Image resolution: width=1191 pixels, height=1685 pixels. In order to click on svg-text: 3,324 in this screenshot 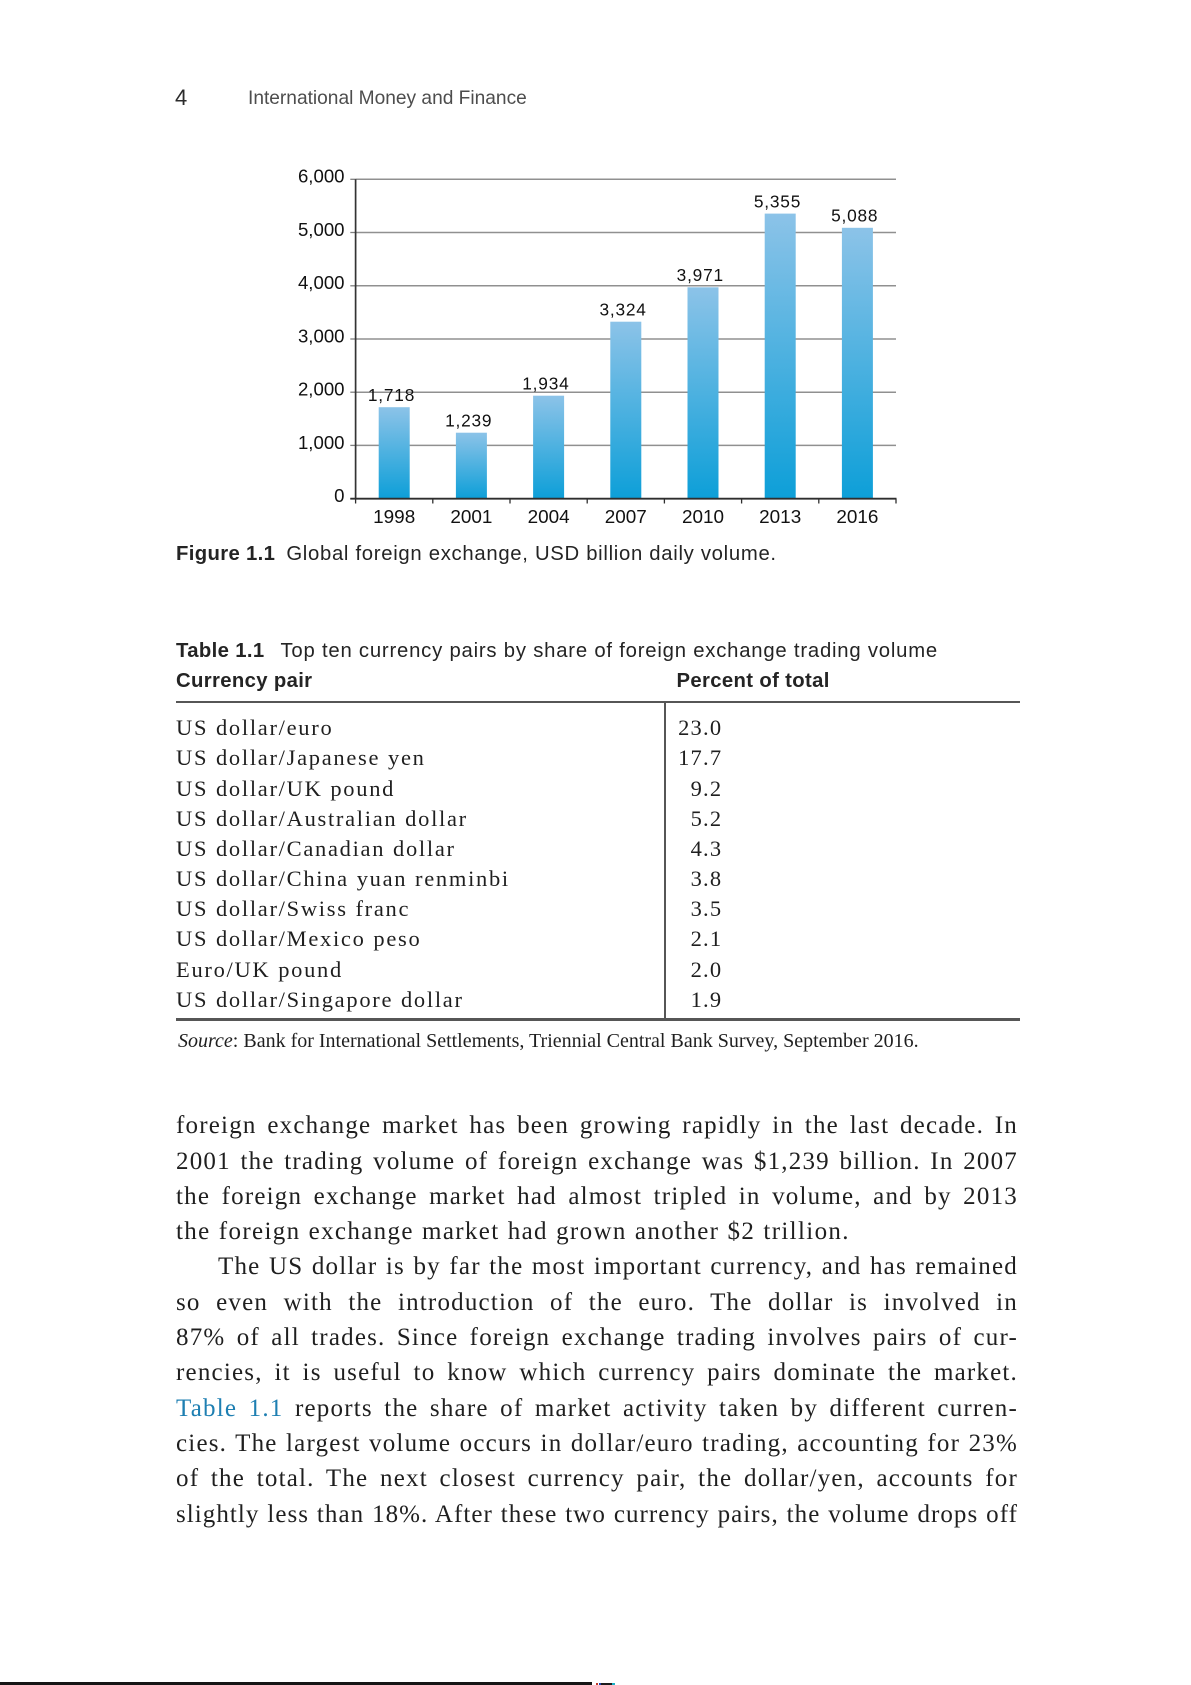, I will do `click(622, 310)`.